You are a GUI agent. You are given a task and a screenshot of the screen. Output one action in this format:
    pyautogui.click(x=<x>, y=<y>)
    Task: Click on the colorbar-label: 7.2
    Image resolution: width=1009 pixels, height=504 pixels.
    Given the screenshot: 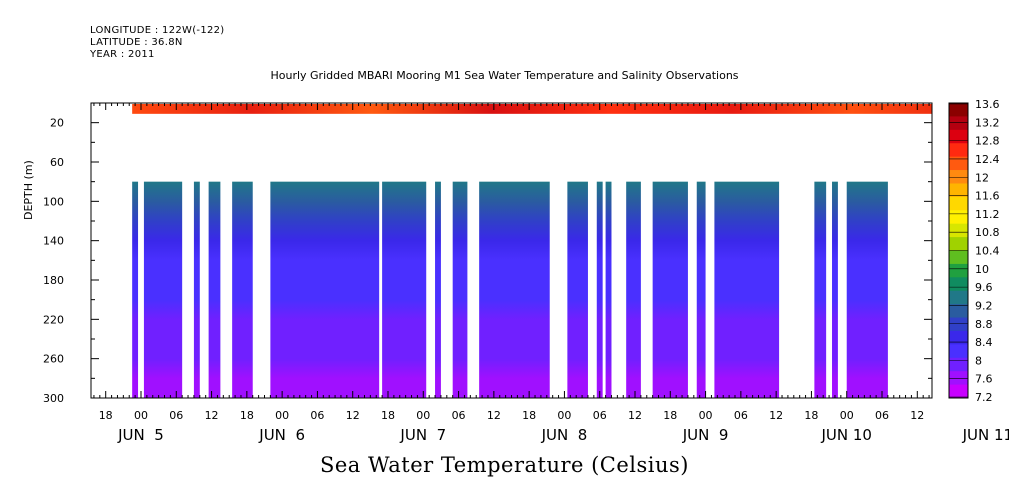 What is the action you would take?
    pyautogui.click(x=984, y=397)
    